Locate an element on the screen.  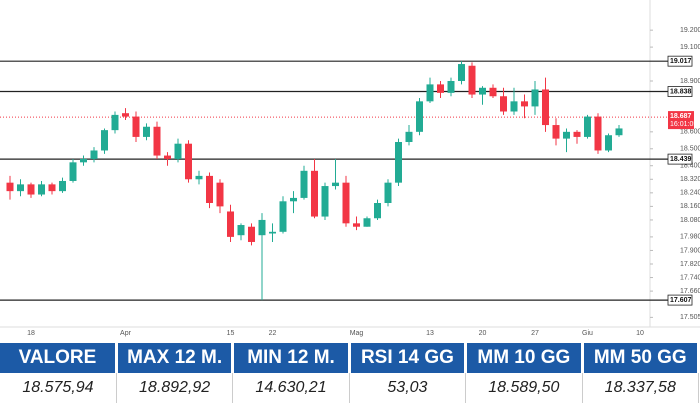
x-tick-label: 27 is located at coordinates (535, 333).